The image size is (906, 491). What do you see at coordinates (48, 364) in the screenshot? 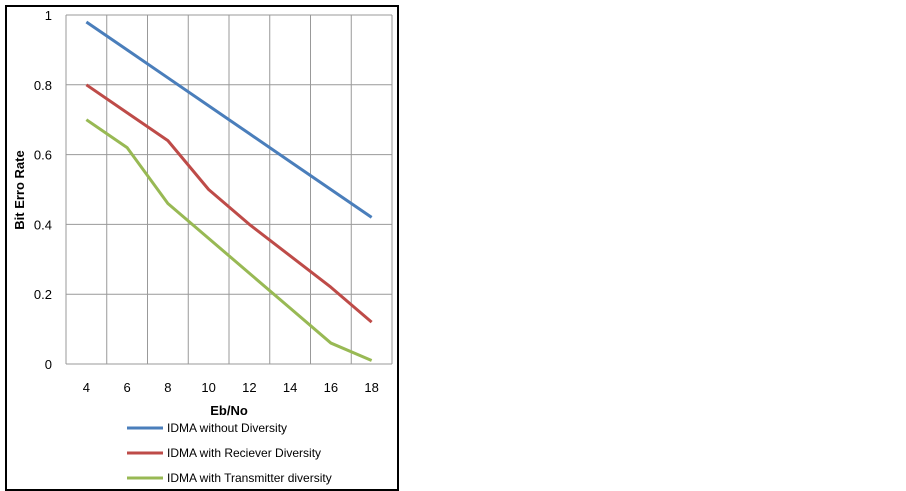
I see `y-tick-label: 0` at bounding box center [48, 364].